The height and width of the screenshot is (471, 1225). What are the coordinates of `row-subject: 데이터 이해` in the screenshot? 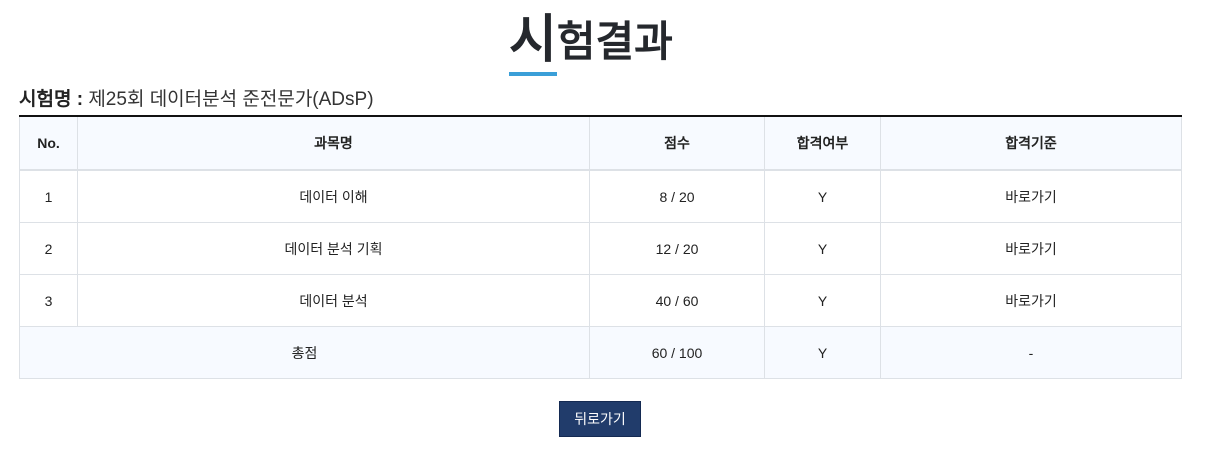 It's located at (333, 196).